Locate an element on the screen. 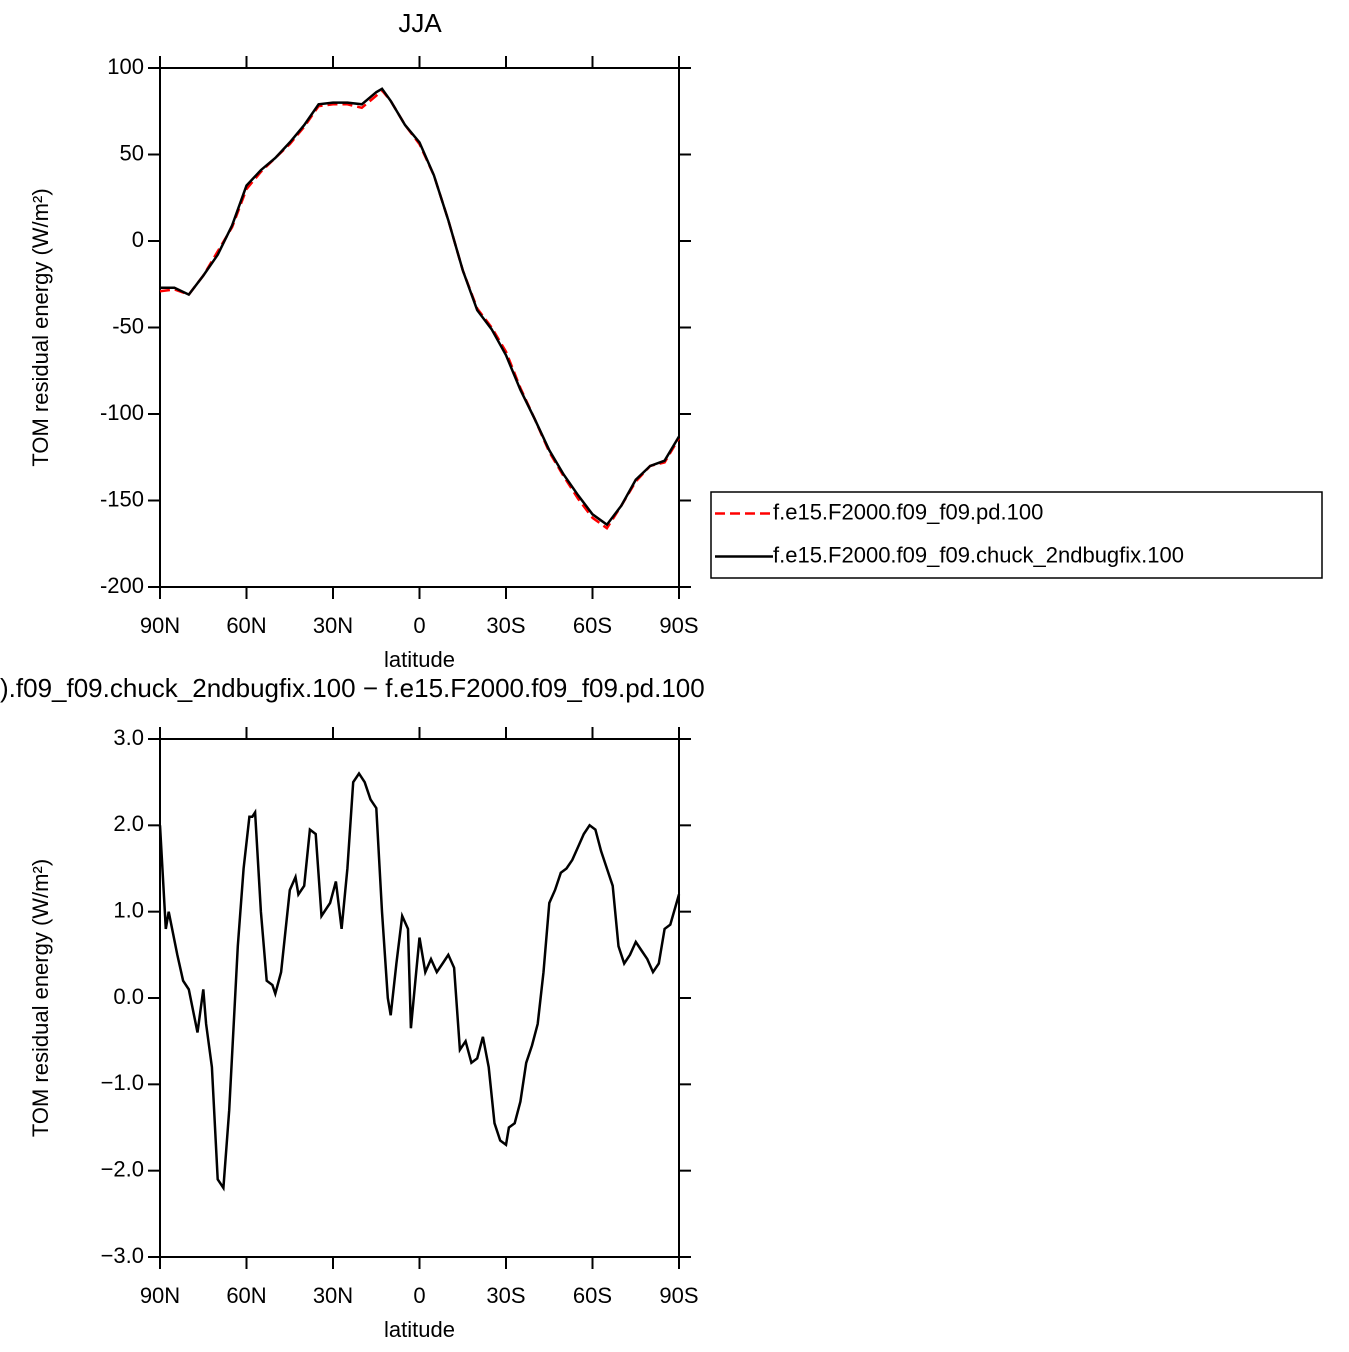  y-tick-label: -200 is located at coordinates (122, 585).